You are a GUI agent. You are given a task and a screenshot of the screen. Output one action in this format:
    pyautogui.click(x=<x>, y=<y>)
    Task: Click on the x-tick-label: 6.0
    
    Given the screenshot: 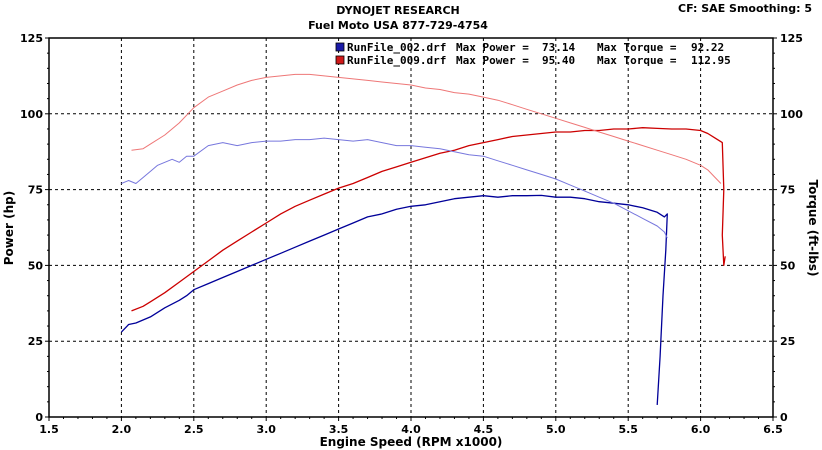 What is the action you would take?
    pyautogui.click(x=701, y=429)
    